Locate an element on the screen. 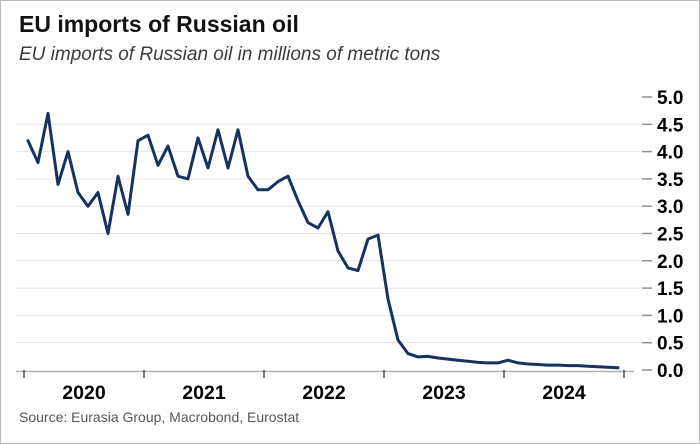  y-tick-label: 4.0 is located at coordinates (670, 153).